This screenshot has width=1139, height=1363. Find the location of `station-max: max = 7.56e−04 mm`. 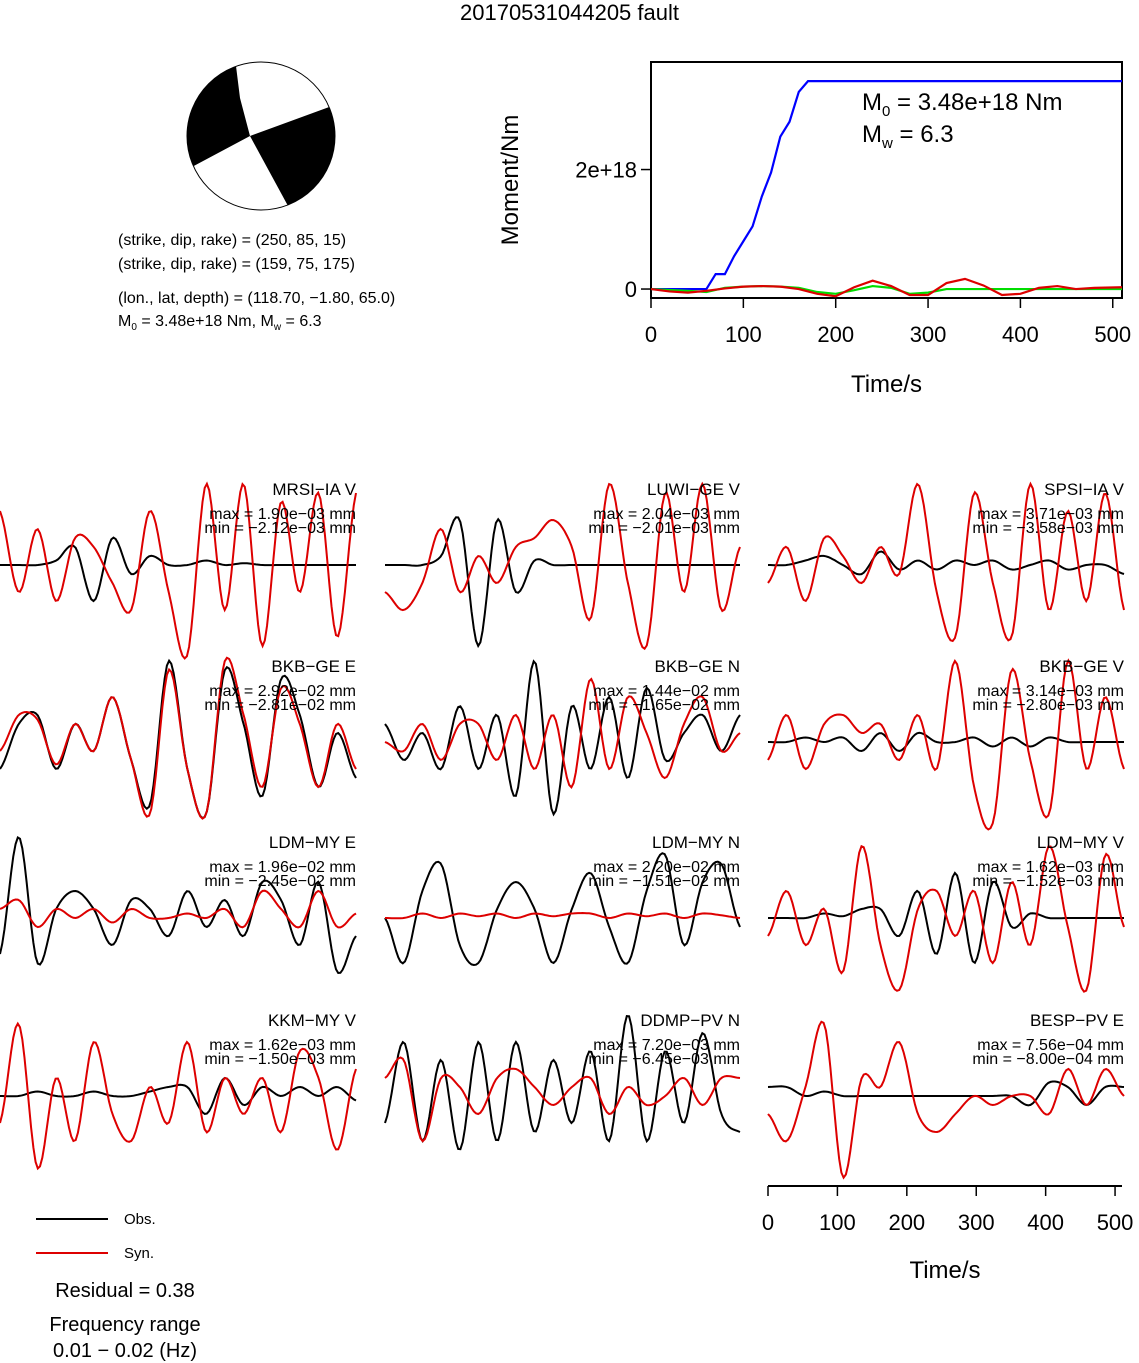

station-max: max = 7.56e−04 mm is located at coordinates (1050, 1045).